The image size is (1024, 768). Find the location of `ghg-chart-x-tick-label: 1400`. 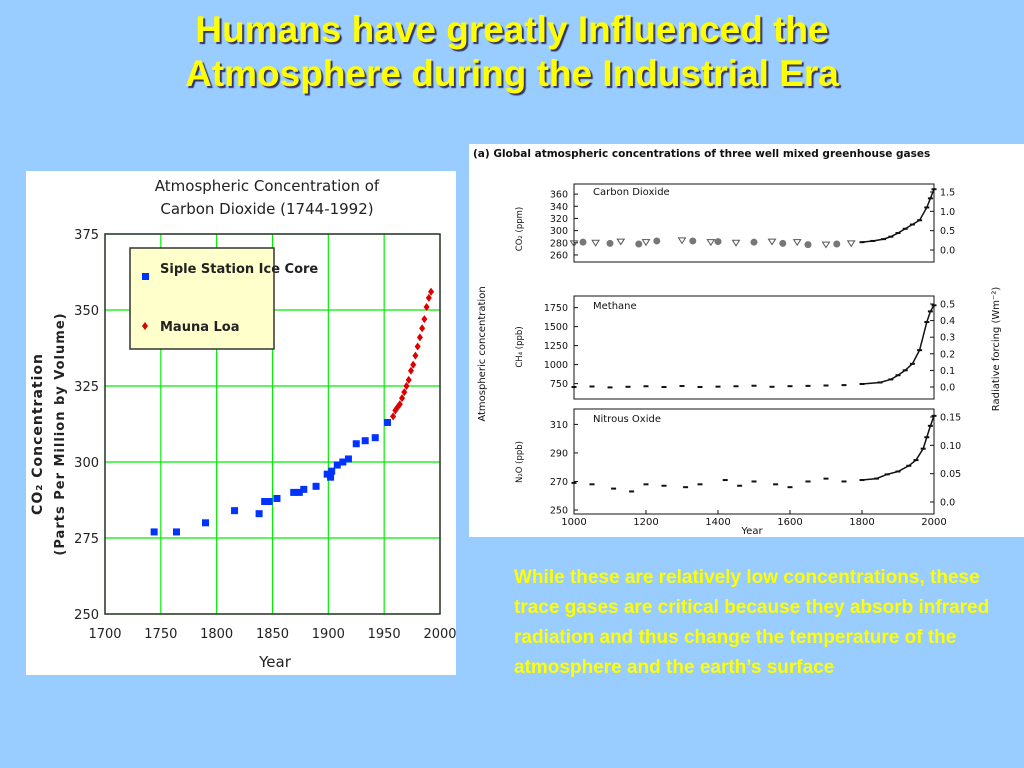

ghg-chart-x-tick-label: 1400 is located at coordinates (717, 522).